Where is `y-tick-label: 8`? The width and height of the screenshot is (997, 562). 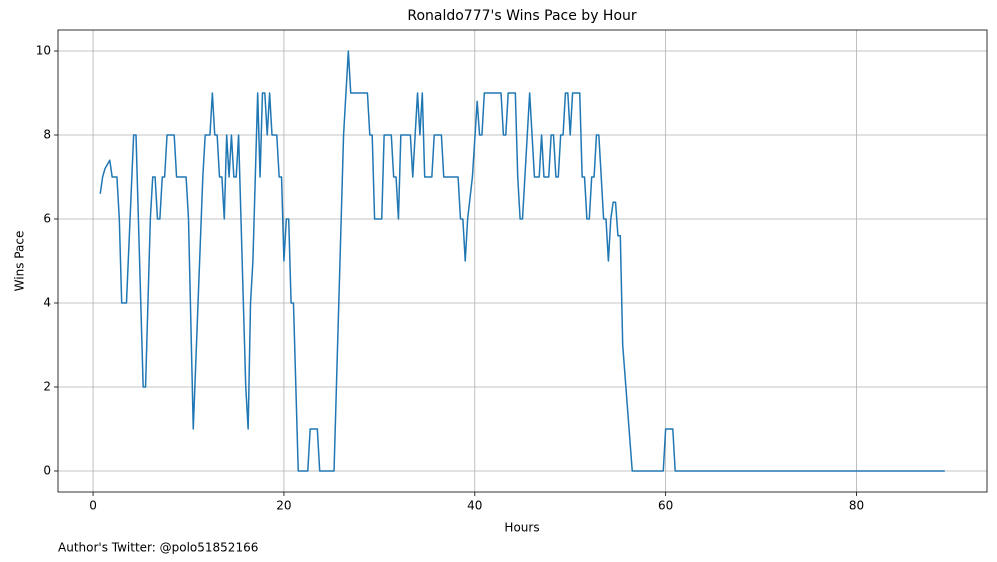
y-tick-label: 8 is located at coordinates (47, 135).